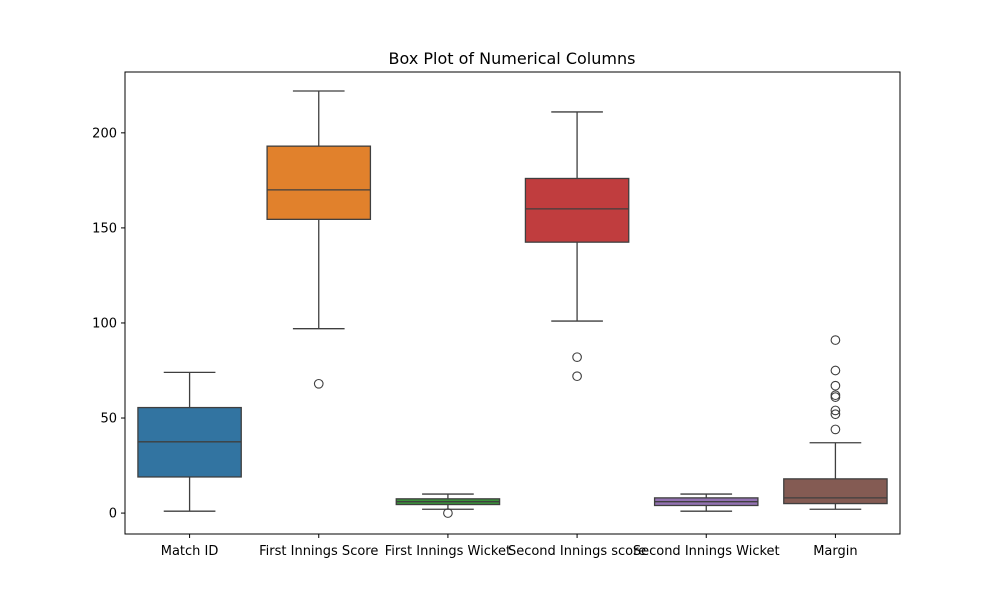 The height and width of the screenshot is (600, 1000). I want to click on y-tick-label: 150, so click(104, 228).